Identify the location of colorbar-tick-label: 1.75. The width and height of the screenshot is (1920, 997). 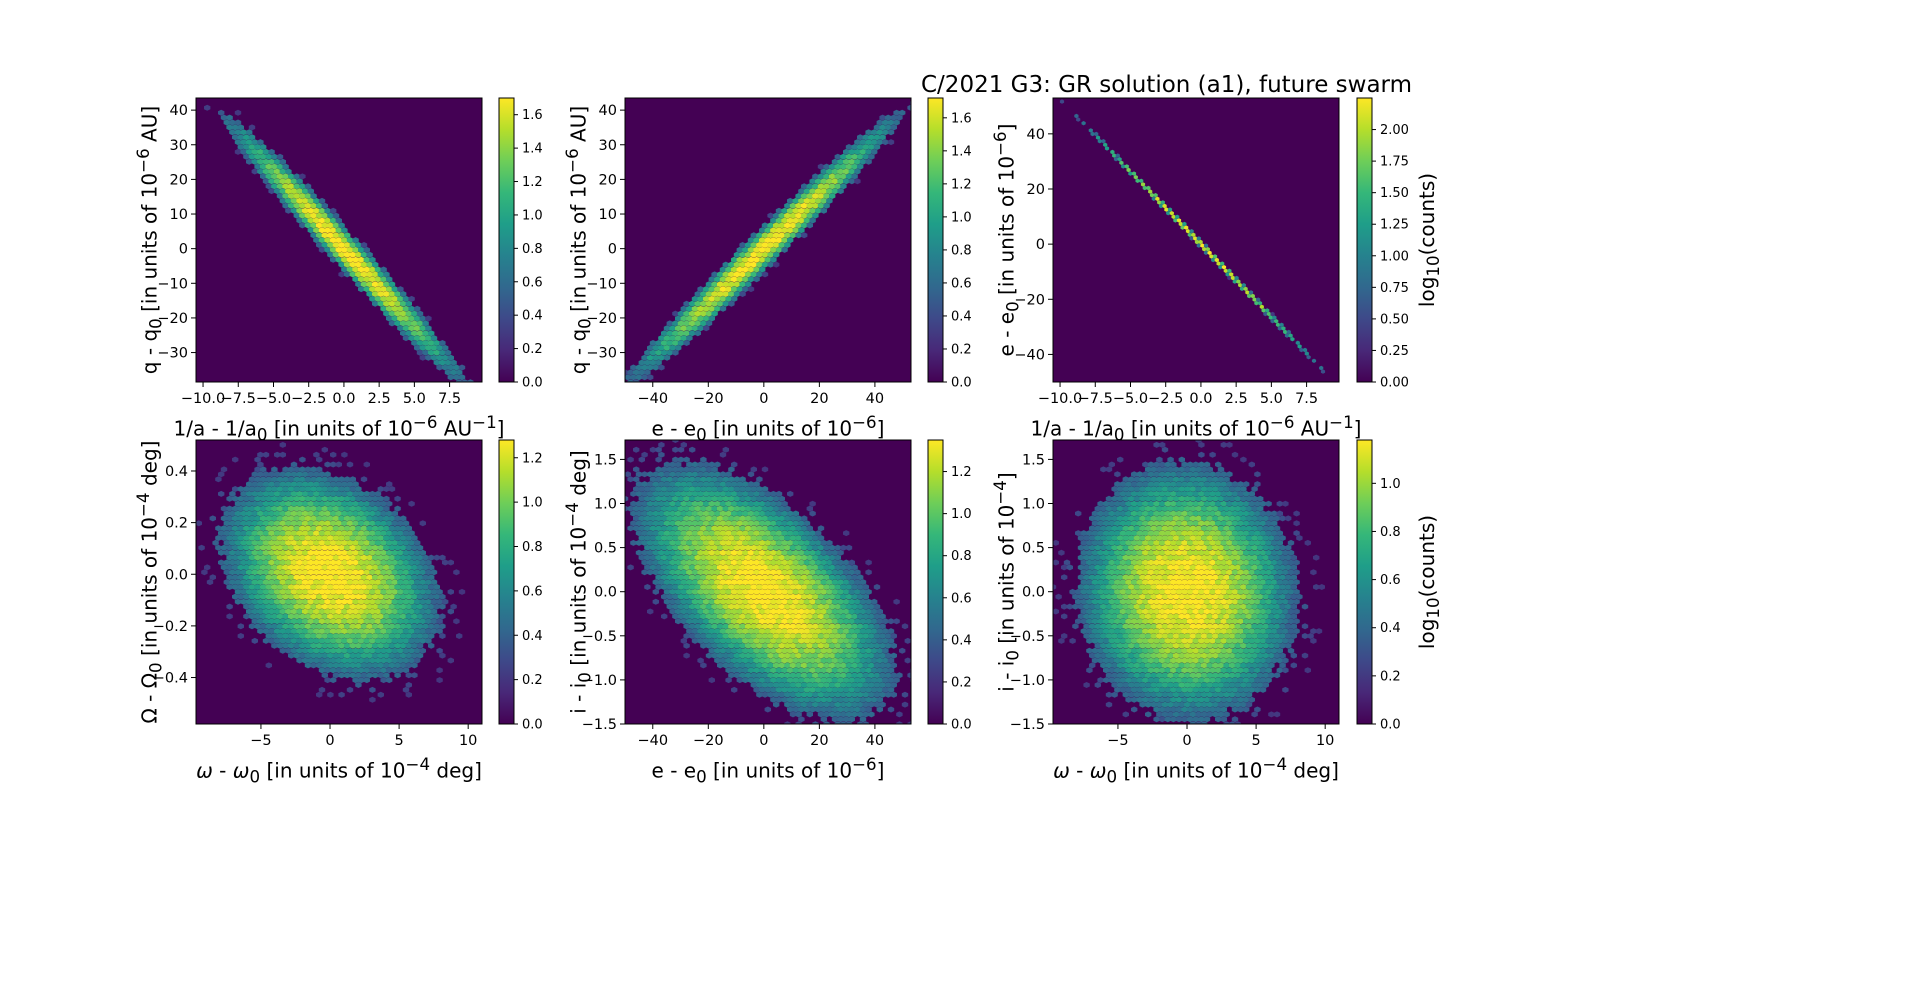
(1394, 162).